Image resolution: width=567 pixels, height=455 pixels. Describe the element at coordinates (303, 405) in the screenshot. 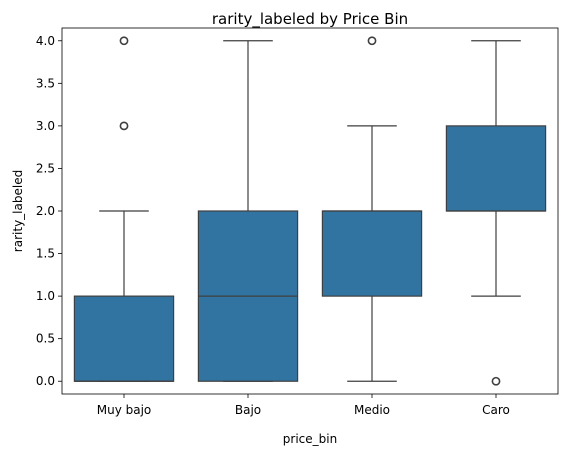

I see `x-axis: Muy bajo Bajo Medio Caro` at that location.